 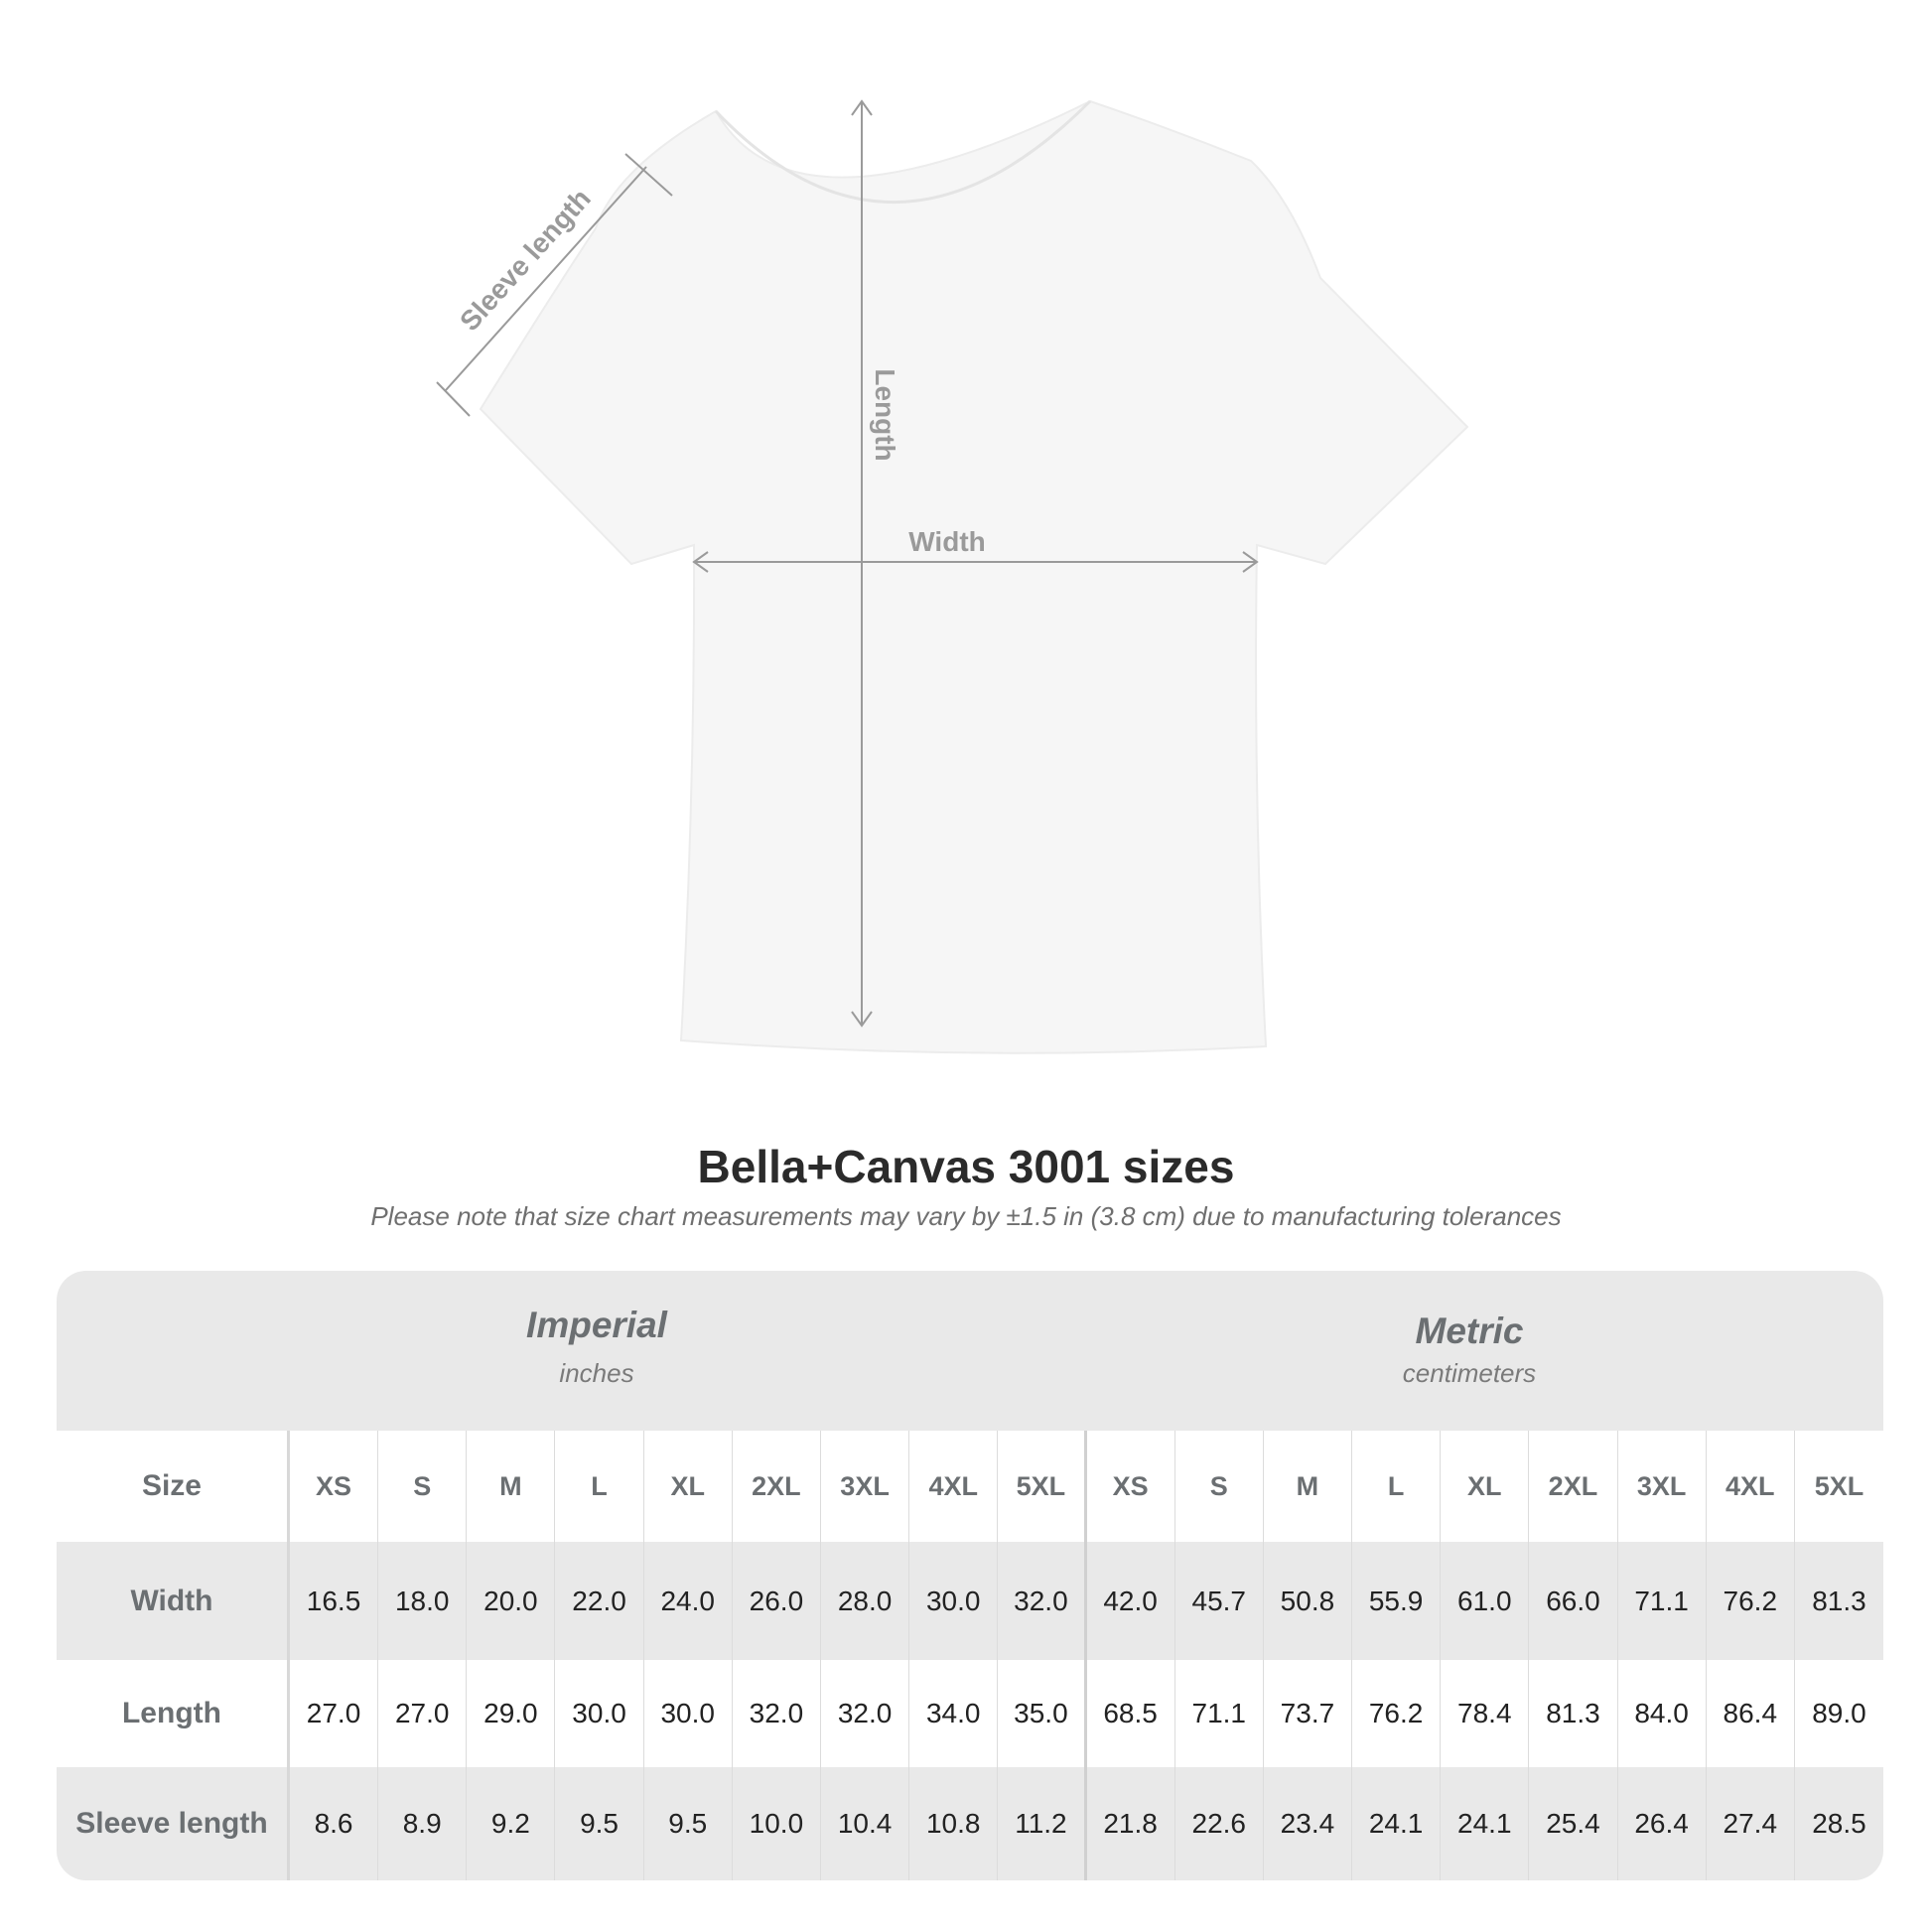 I want to click on value-cell: 34.0, so click(x=954, y=1714).